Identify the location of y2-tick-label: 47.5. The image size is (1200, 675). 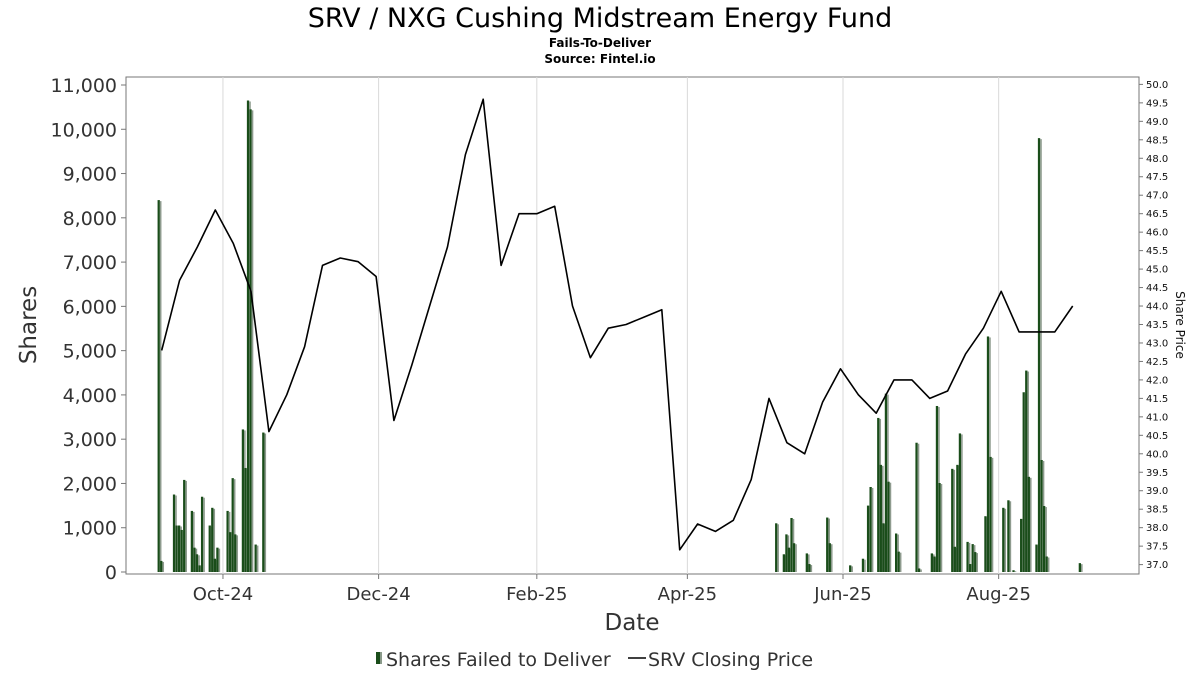
(1157, 177).